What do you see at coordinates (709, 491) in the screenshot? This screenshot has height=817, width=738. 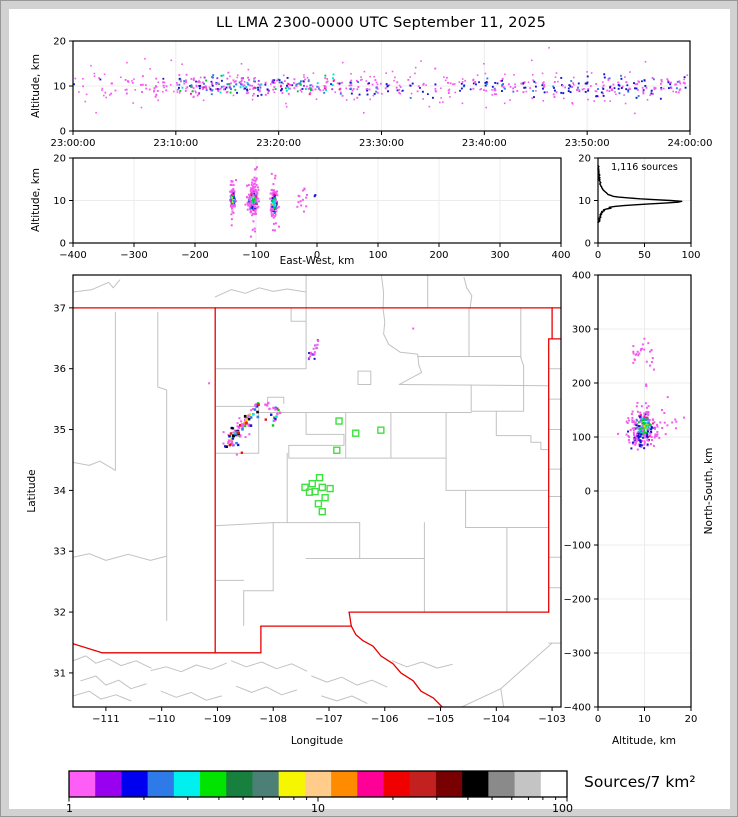 I see `y-axis-label-north-south: North-South, km` at bounding box center [709, 491].